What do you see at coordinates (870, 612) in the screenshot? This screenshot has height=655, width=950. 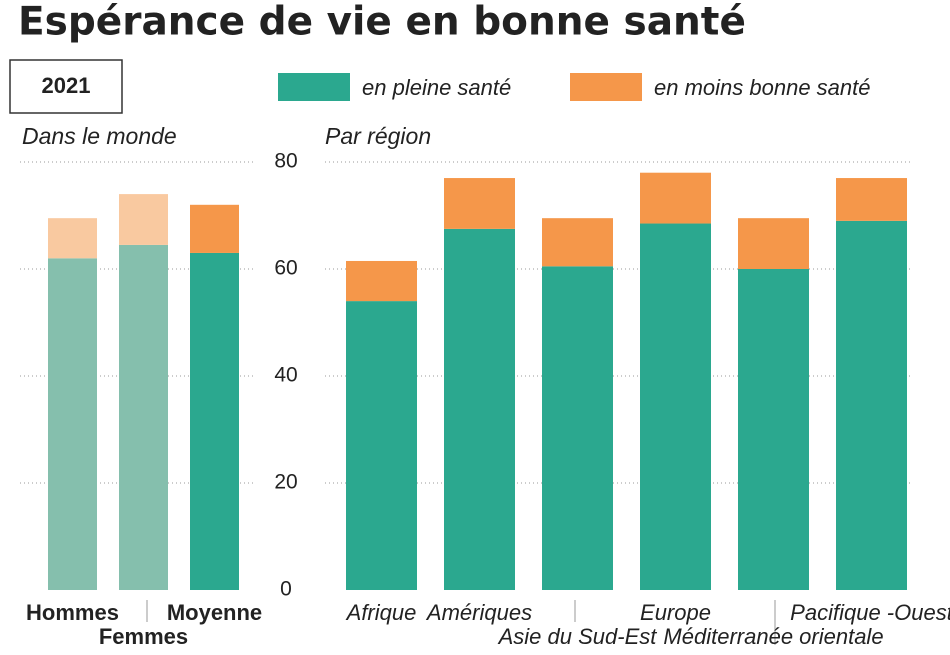 I see `x-tick-label: Pacifique -Ouest` at bounding box center [870, 612].